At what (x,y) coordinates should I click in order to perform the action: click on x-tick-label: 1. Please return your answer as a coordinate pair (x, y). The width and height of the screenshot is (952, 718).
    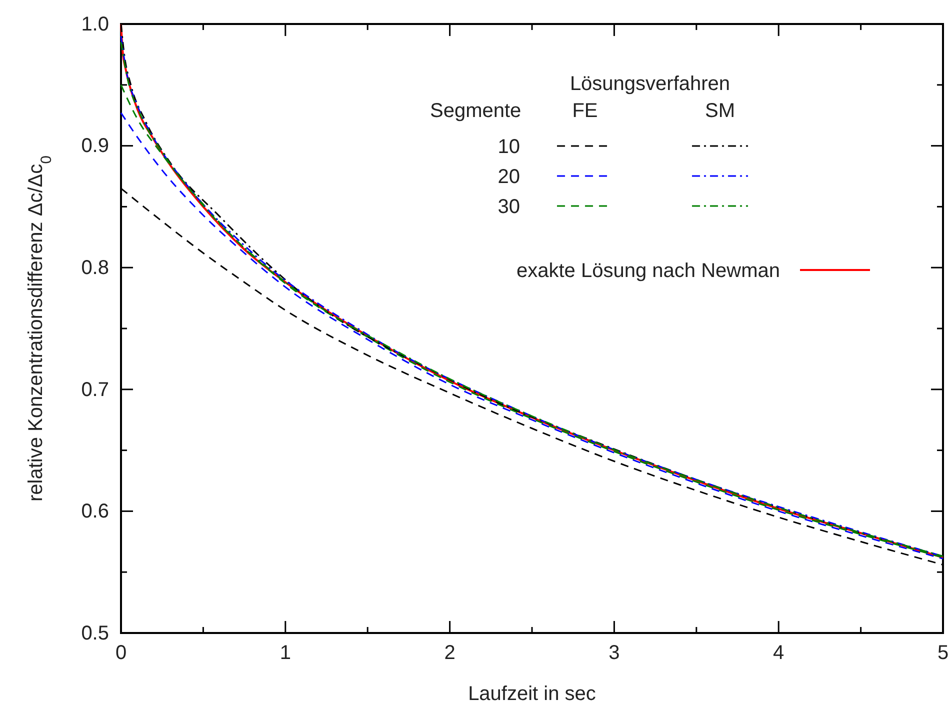
    Looking at the image, I should click on (285, 653).